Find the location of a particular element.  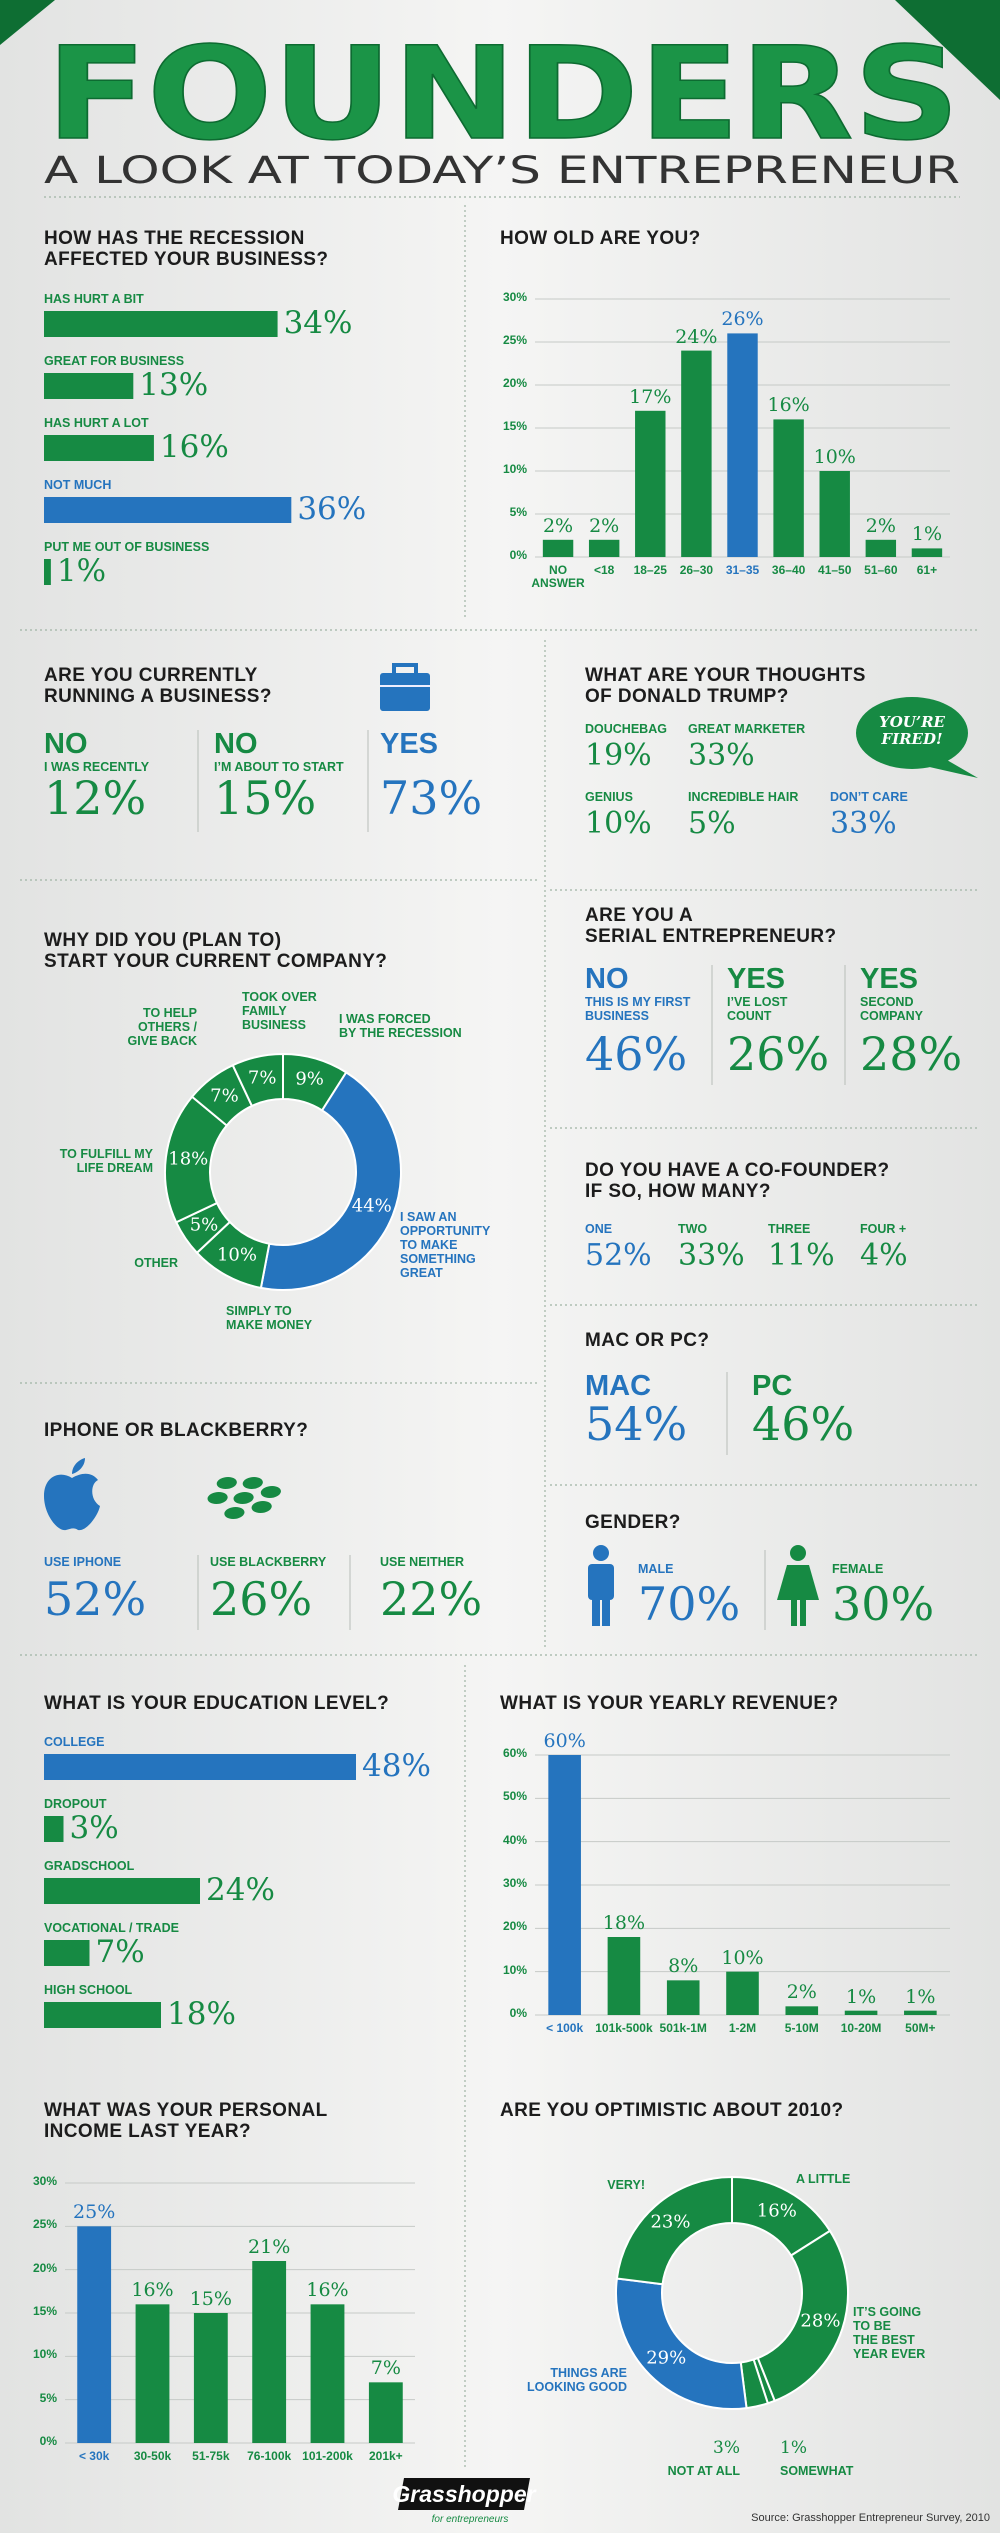

answer: GENIUS is located at coordinates (609, 797).